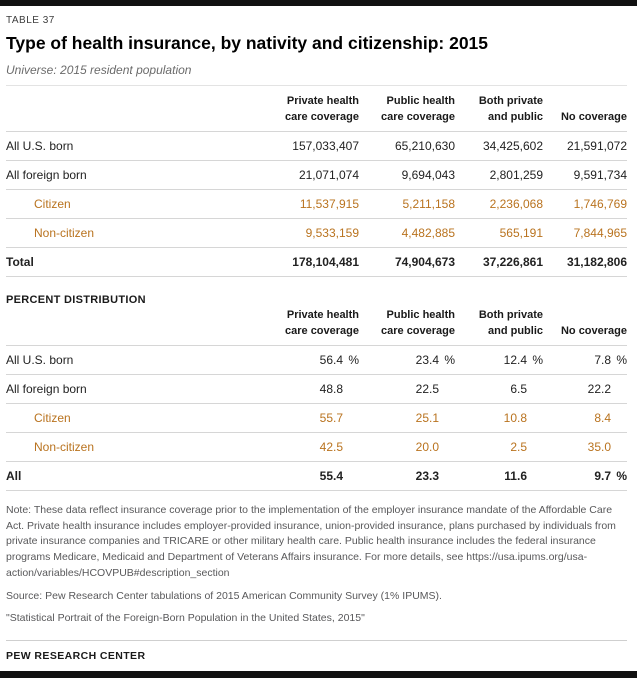 The height and width of the screenshot is (678, 637). Describe the element at coordinates (427, 475) in the screenshot. I see `percent-value: 23.3` at that location.